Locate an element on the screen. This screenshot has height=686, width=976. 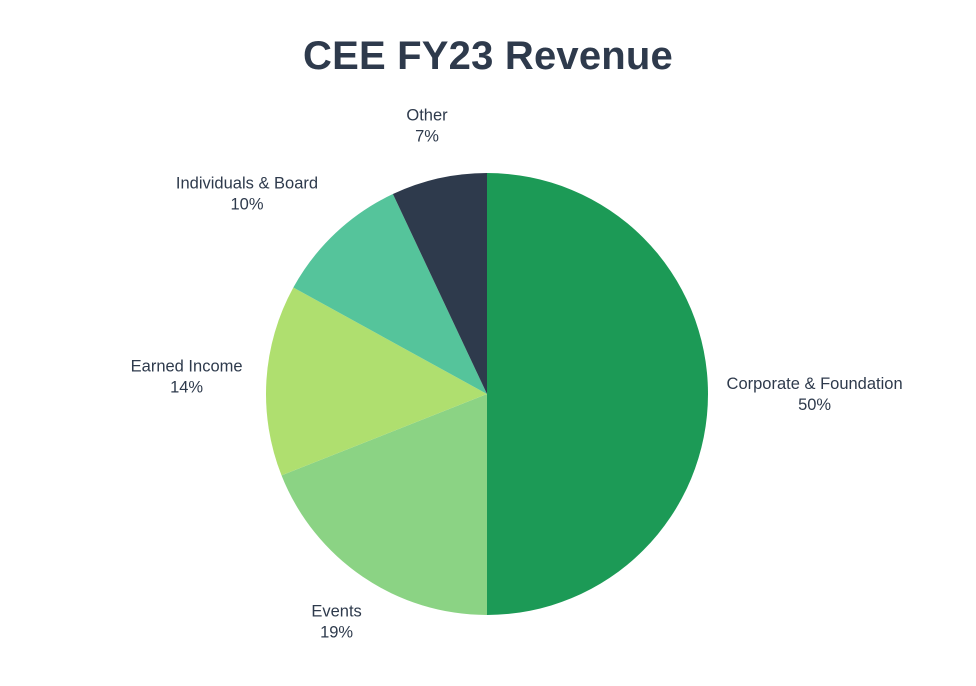
slice-category-label: Earned Income is located at coordinates (187, 367).